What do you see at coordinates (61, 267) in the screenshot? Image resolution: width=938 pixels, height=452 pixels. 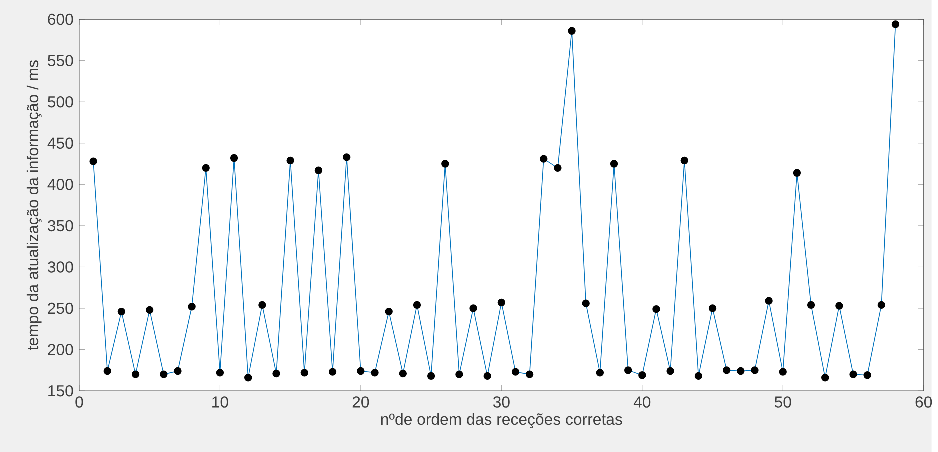 I see `y-tick-label: 300` at bounding box center [61, 267].